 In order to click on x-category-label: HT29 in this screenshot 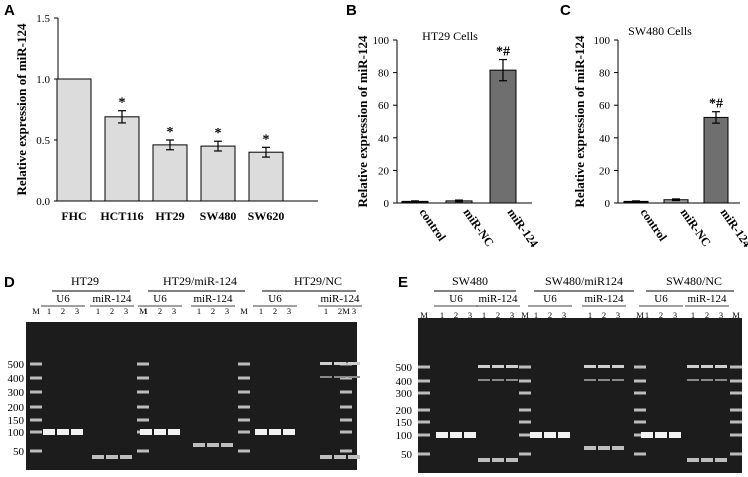, I will do `click(169, 216)`.